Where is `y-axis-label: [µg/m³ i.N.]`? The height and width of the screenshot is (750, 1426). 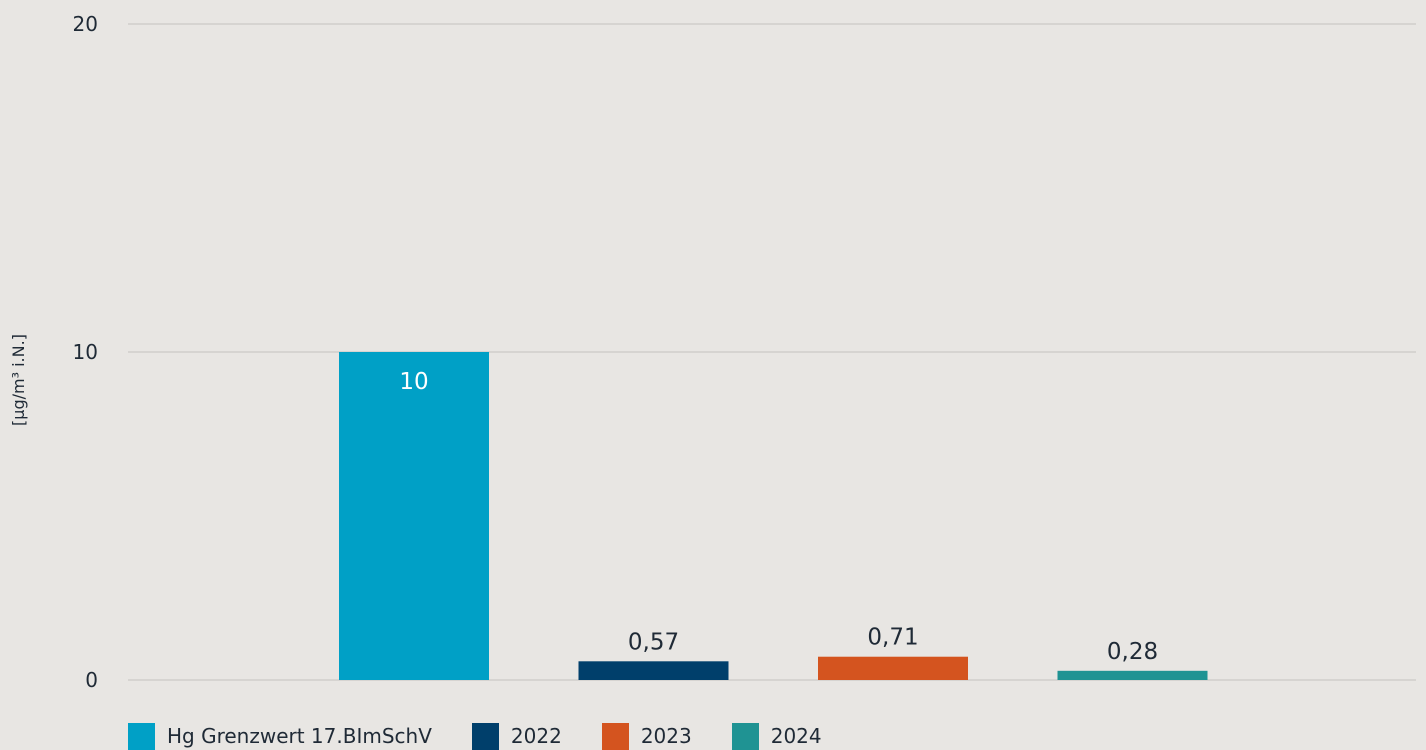
y-axis-label: [µg/m³ i.N.] is located at coordinates (18, 380).